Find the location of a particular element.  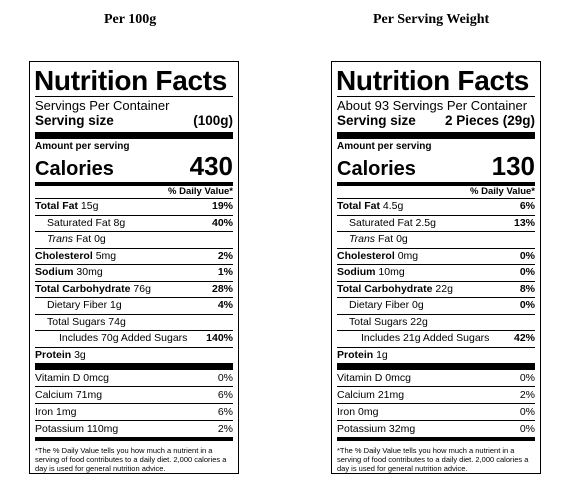

calories-row: Calories 130 is located at coordinates (436, 167).